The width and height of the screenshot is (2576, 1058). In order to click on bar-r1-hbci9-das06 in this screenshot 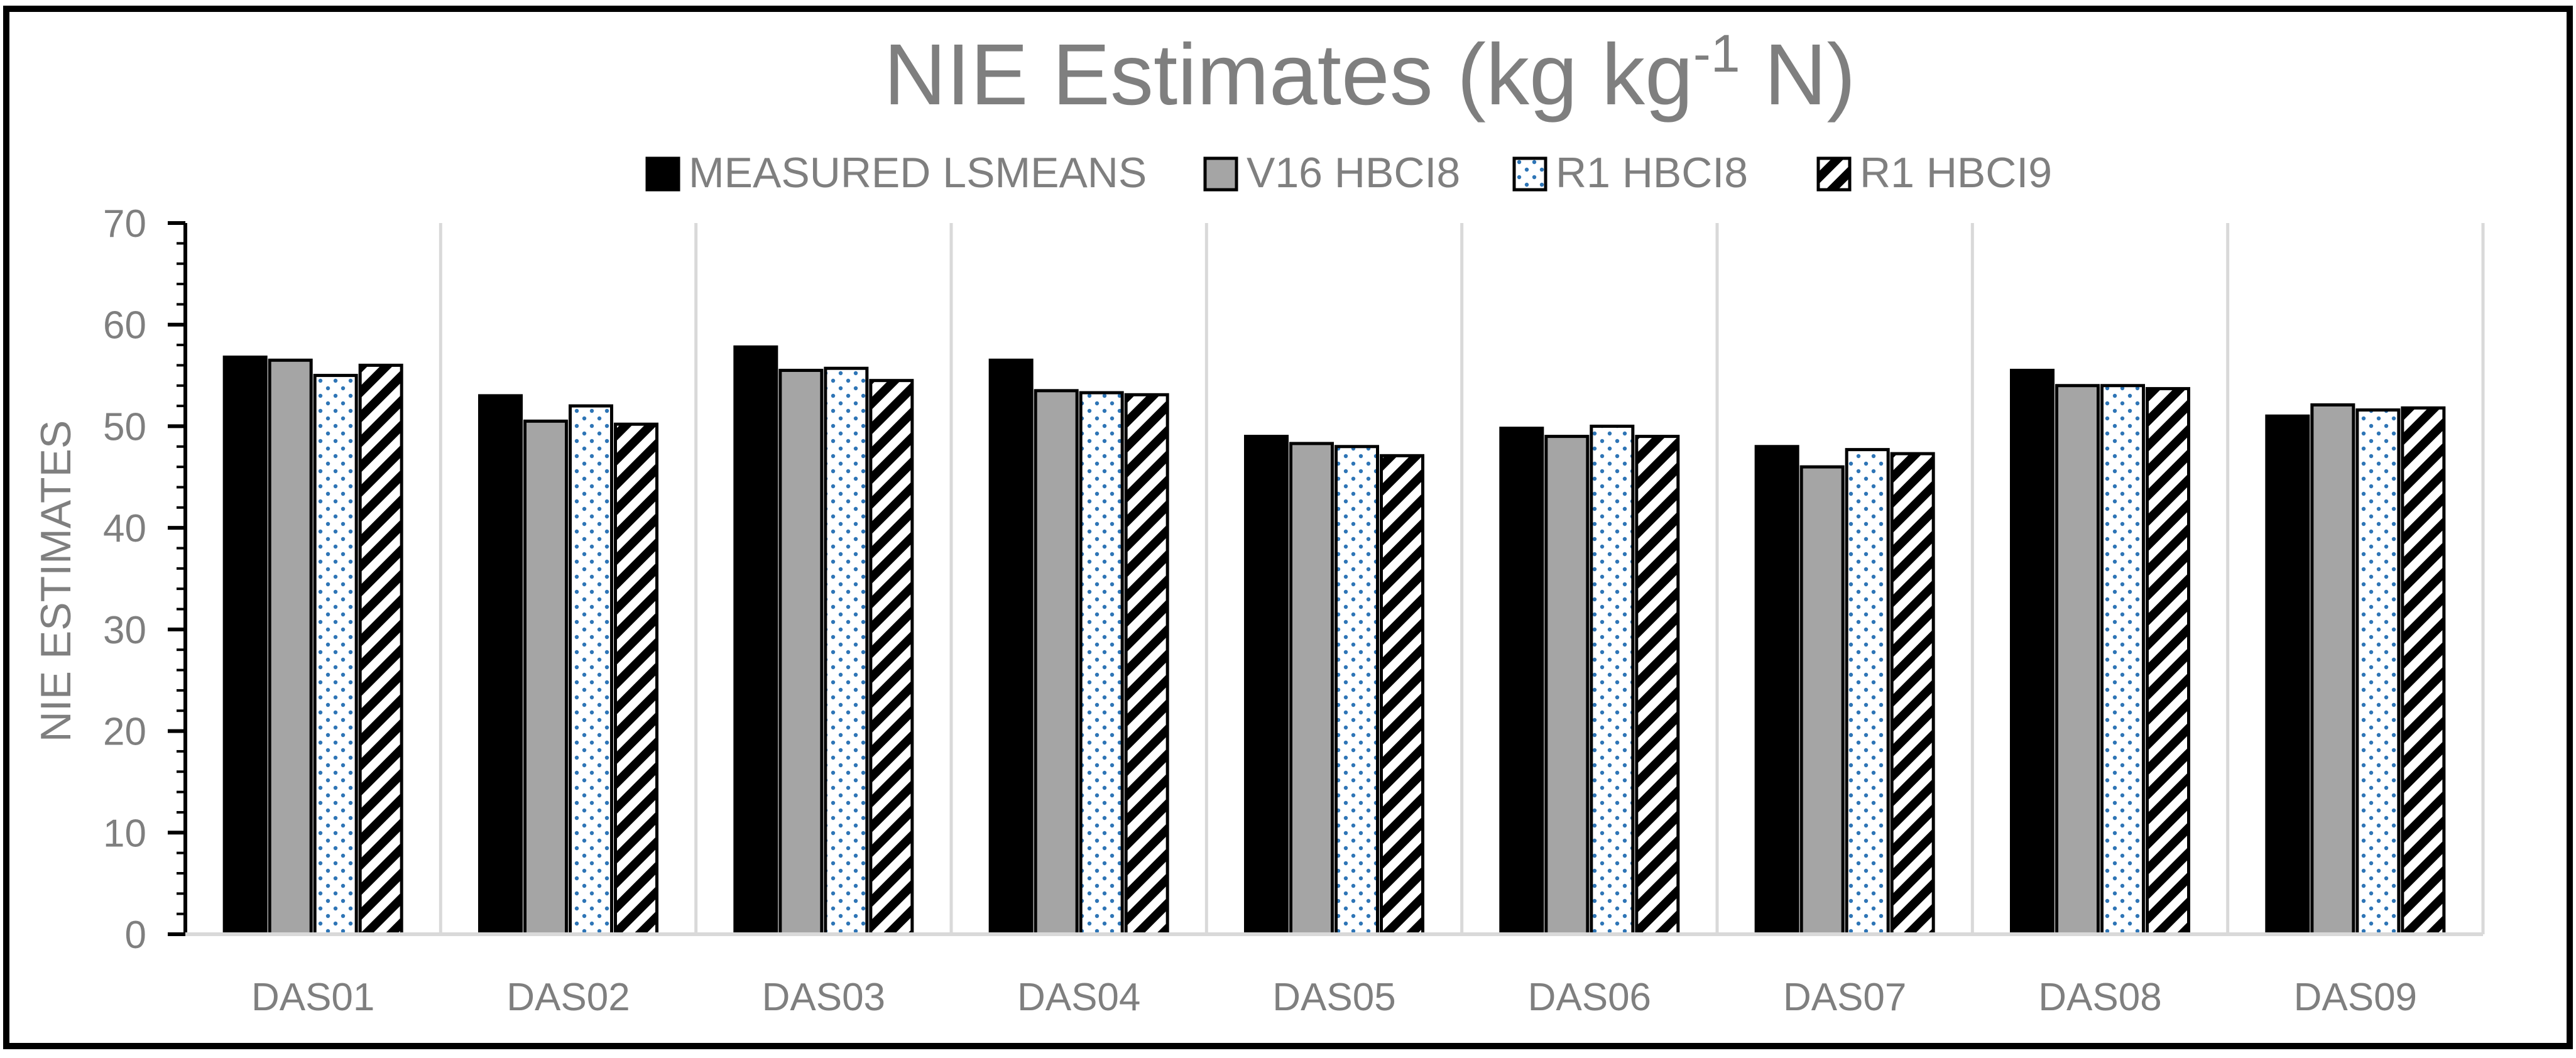, I will do `click(1657, 686)`.